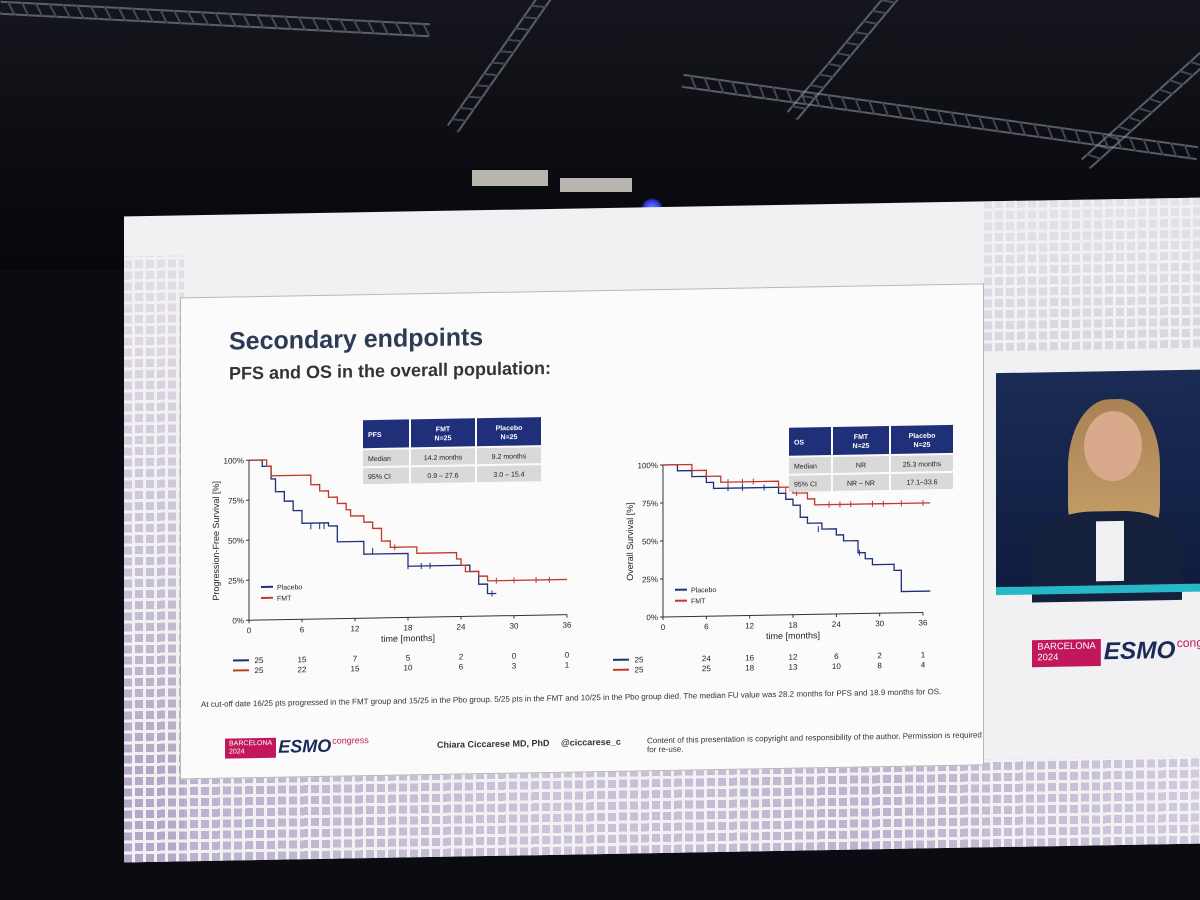 Image resolution: width=1200 pixels, height=900 pixels. What do you see at coordinates (749, 667) in the screenshot?
I see `os-risk-number: 18` at bounding box center [749, 667].